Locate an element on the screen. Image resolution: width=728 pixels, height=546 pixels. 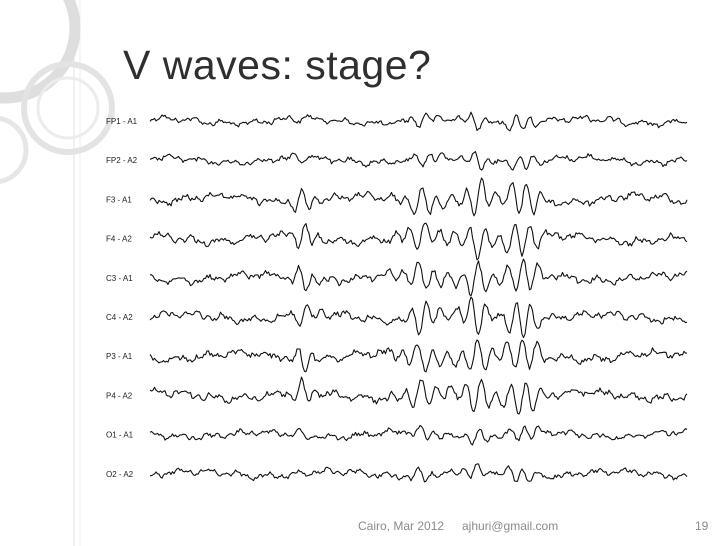
channel-label: FP1 - A1 is located at coordinates (122, 121).